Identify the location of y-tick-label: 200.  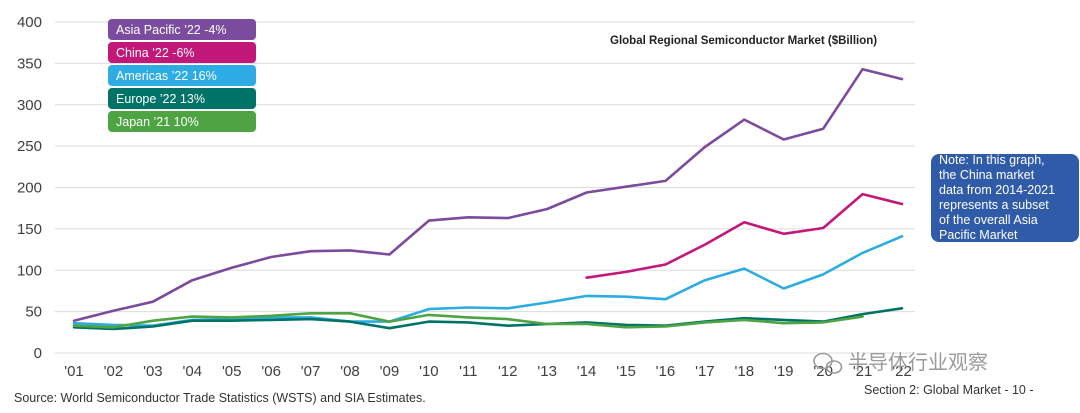
(29, 188).